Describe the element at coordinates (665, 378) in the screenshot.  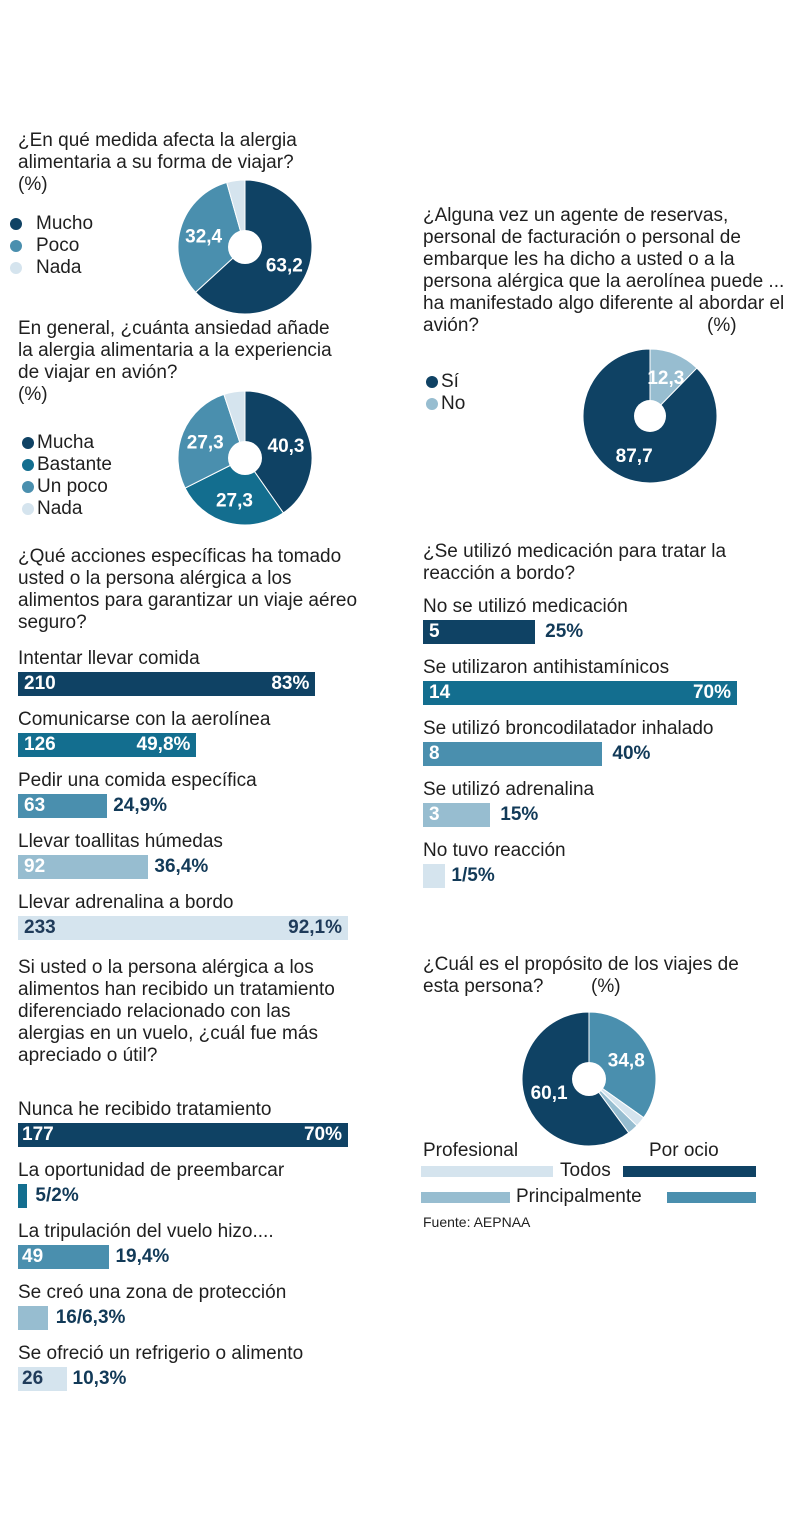
I see `pie-label: 12,3` at that location.